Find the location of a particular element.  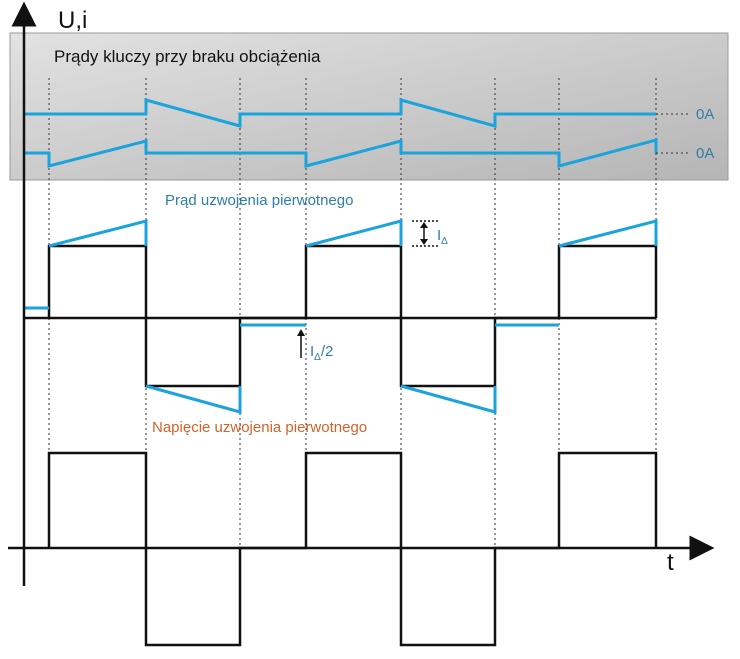

panel-title: Prądy kluczy przy braku obciążenia is located at coordinates (187, 56).